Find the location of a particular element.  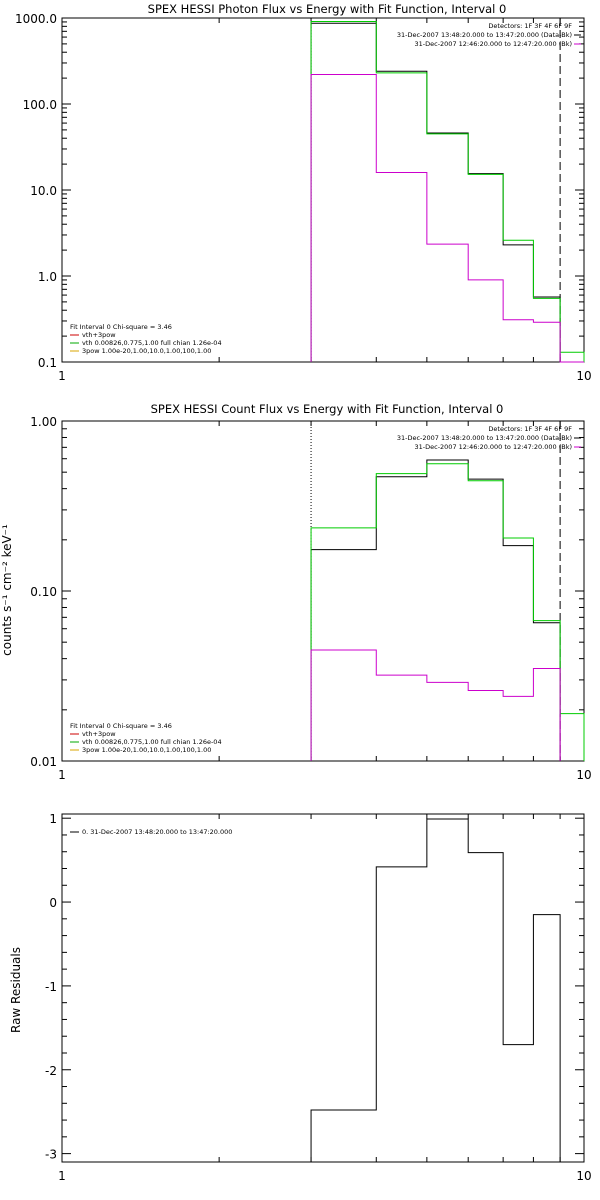

y-tick-label: 1.00 is located at coordinates (43, 422).